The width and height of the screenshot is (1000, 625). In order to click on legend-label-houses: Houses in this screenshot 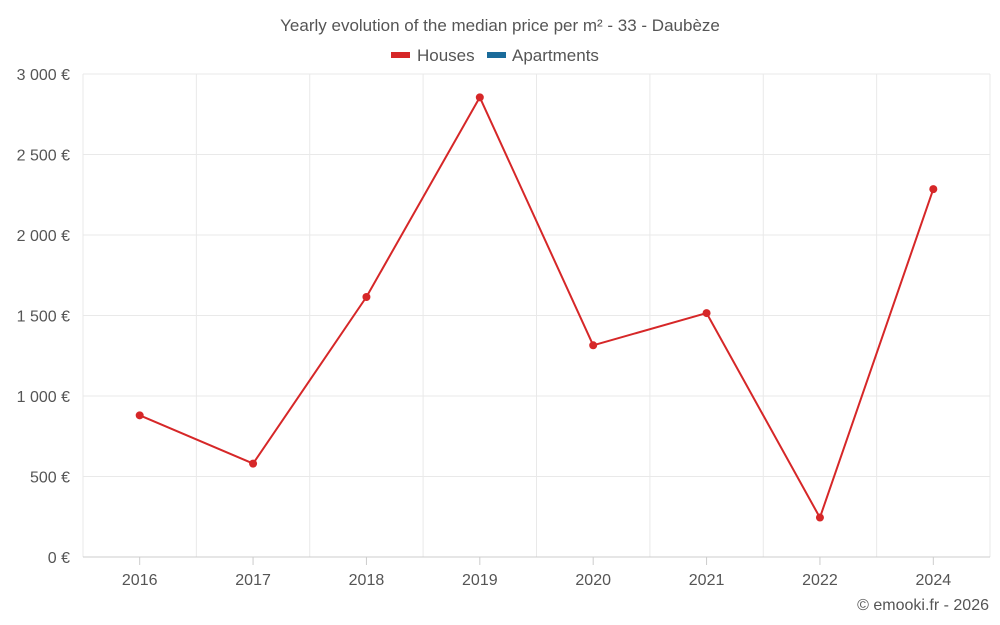, I will do `click(446, 55)`.